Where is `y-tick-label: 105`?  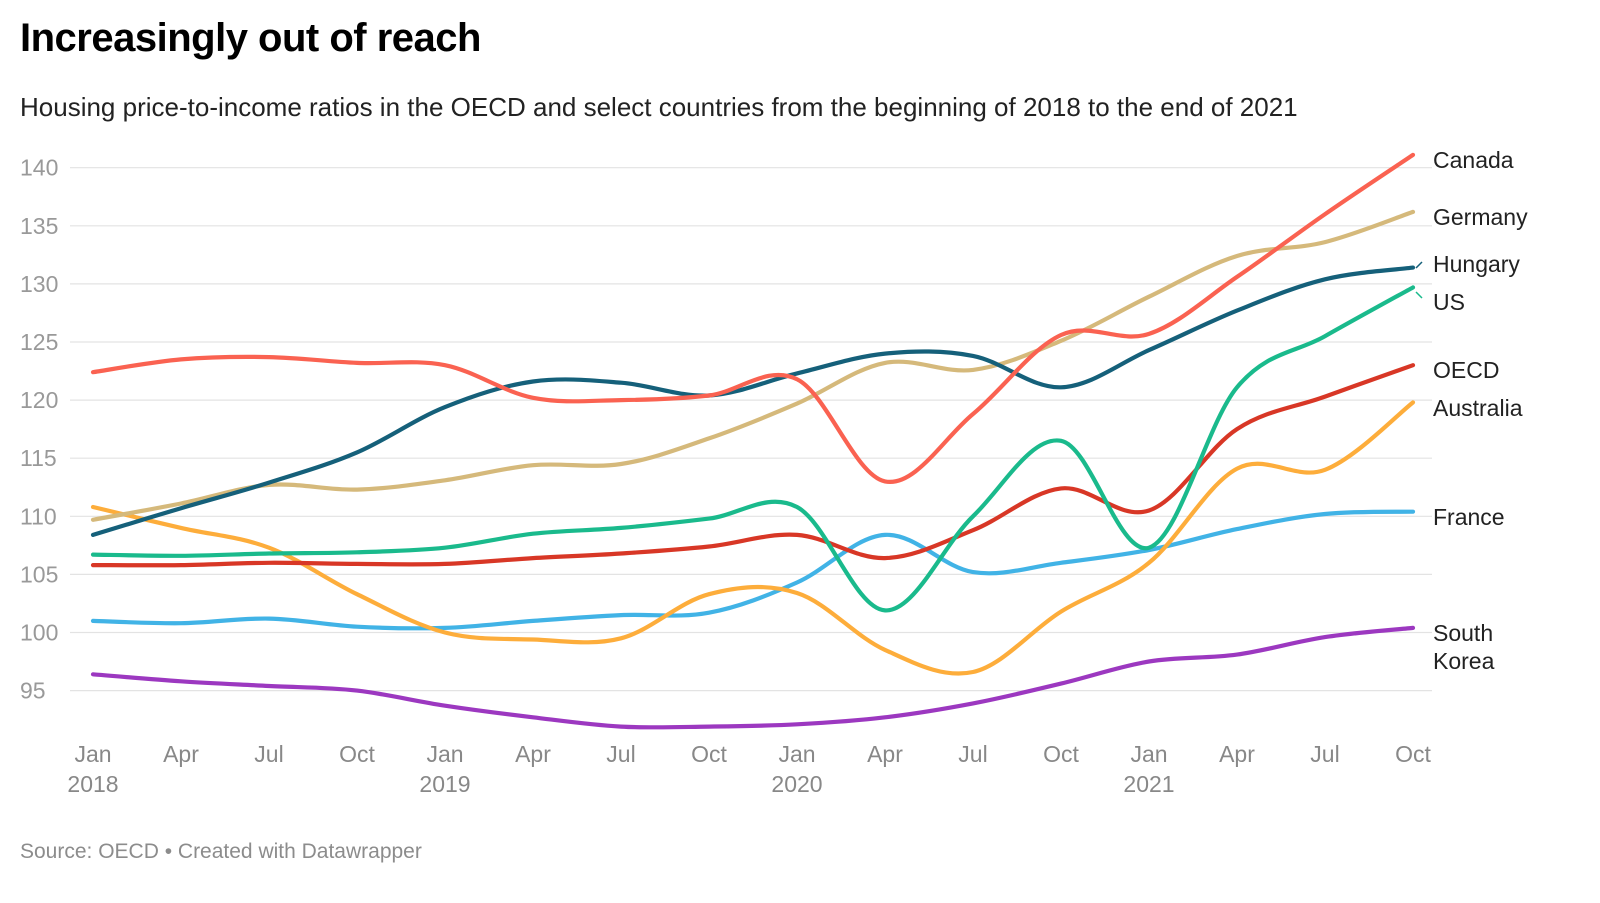
y-tick-label: 105 is located at coordinates (39, 574).